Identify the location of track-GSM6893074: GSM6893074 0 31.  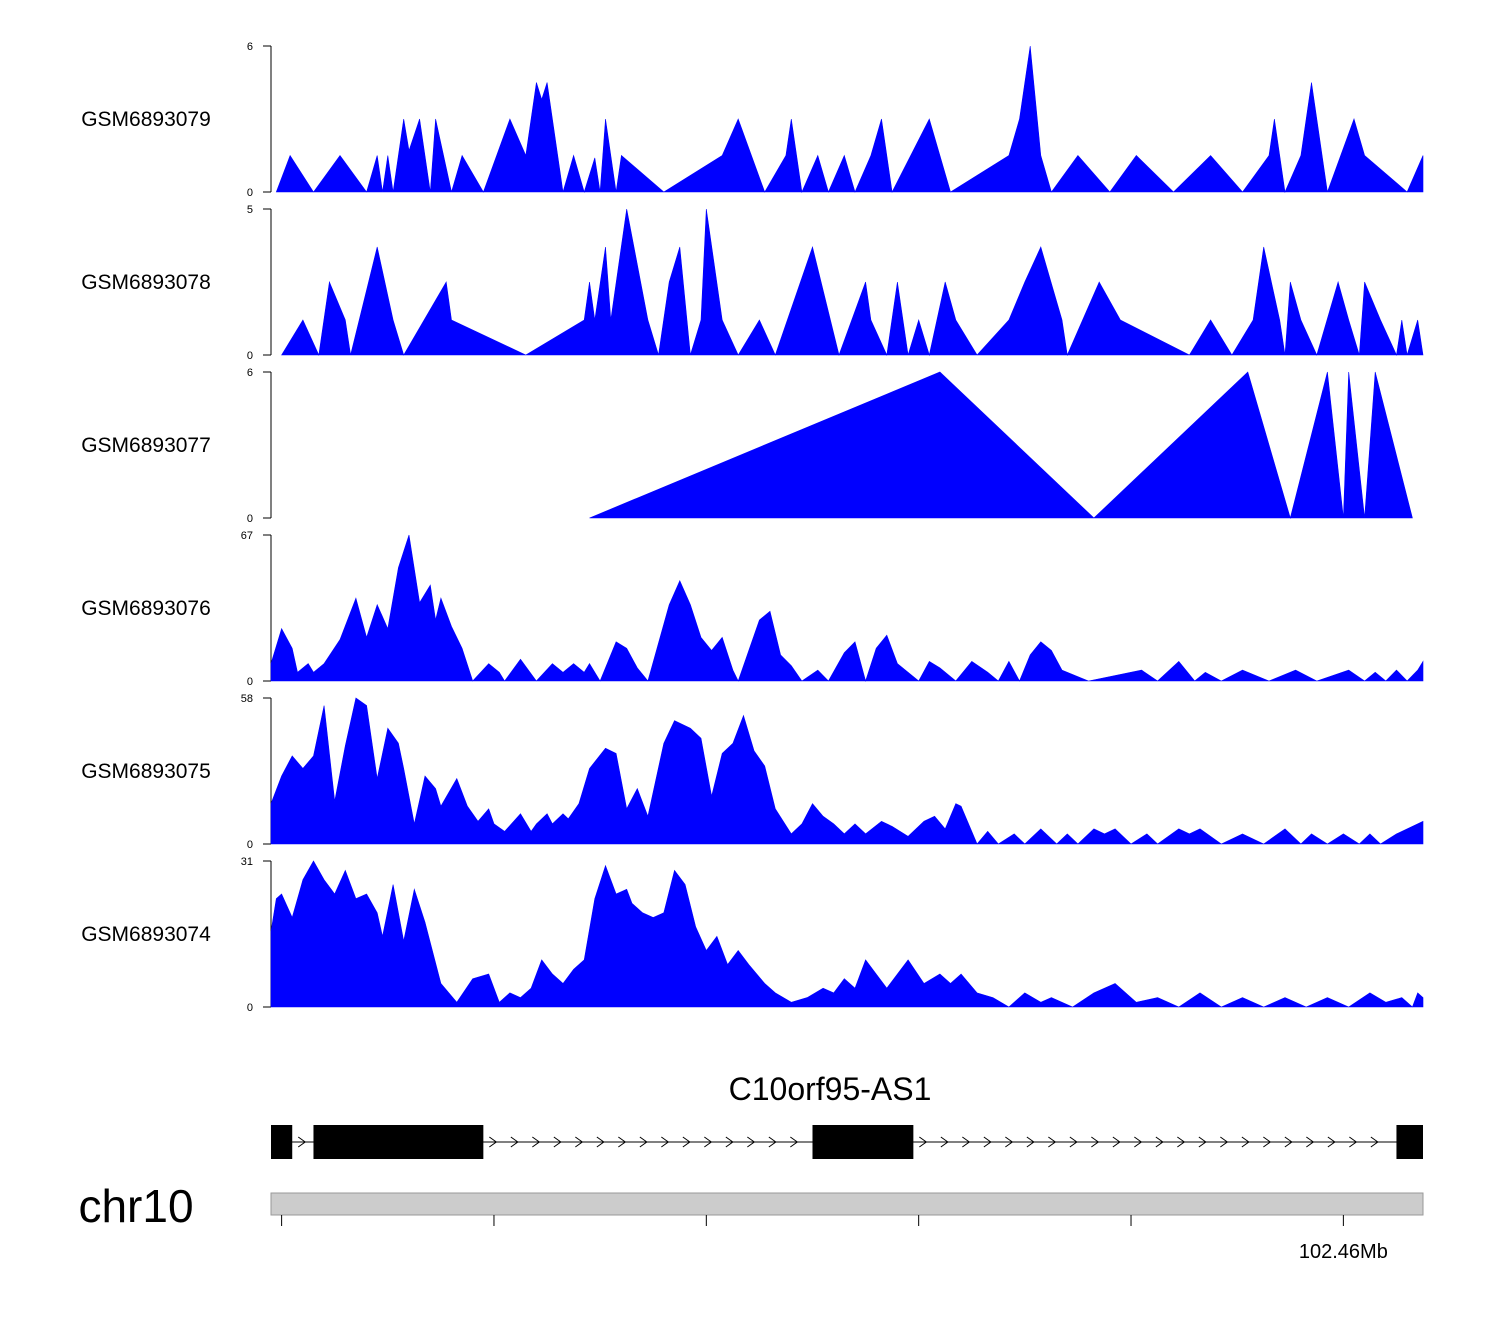
(752, 935).